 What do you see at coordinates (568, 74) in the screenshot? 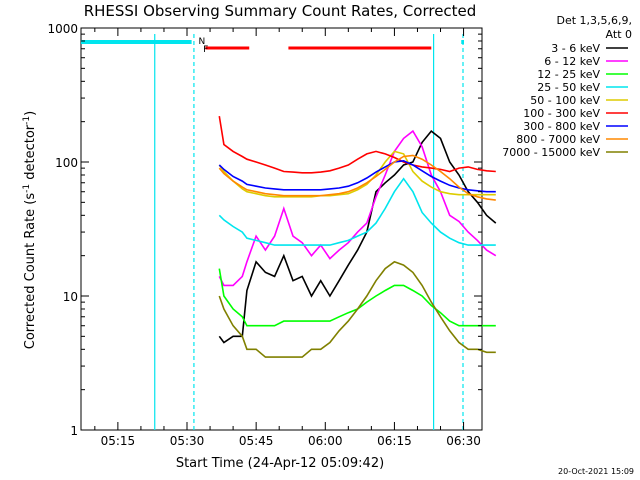
I see `legend-label-2: 12 - 25 keV` at bounding box center [568, 74].